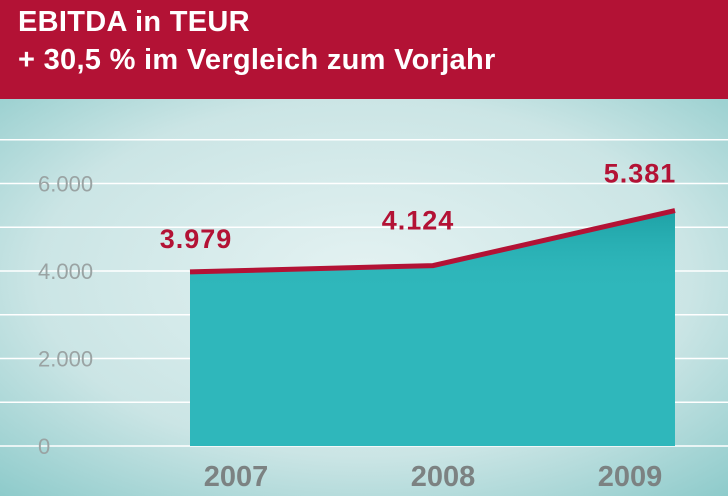 The height and width of the screenshot is (496, 728). Describe the element at coordinates (65, 184) in the screenshot. I see `y-tick-label: 6.000` at that location.